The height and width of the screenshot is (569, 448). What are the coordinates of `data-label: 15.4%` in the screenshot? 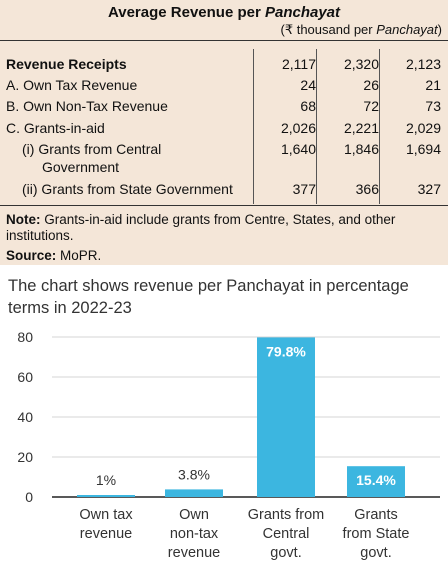 It's located at (376, 480).